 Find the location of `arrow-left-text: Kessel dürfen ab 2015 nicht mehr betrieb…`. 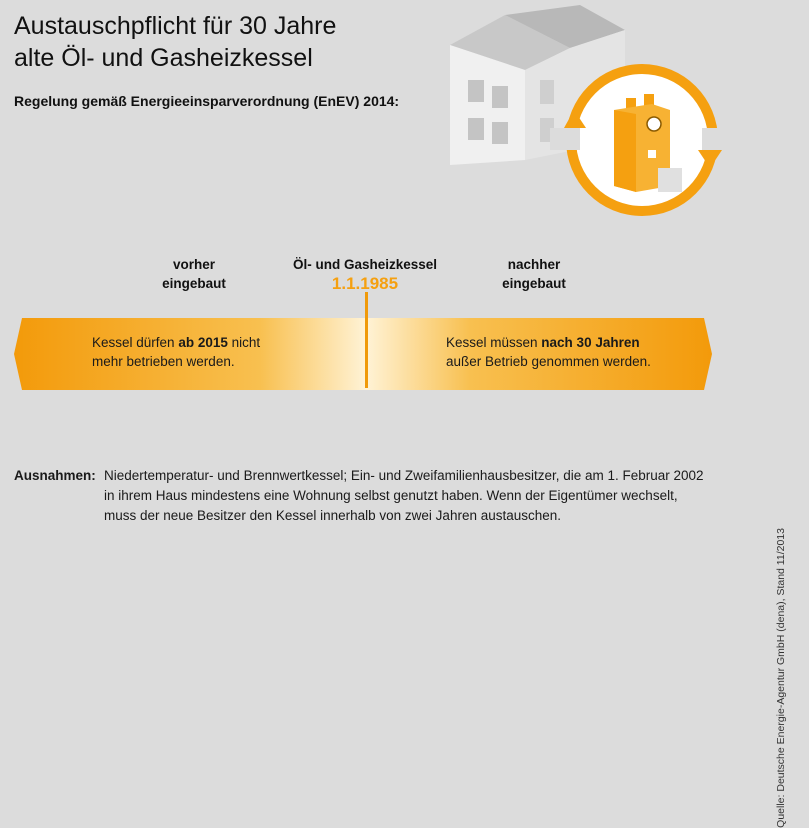

arrow-left-text: Kessel dürfen ab 2015 nicht mehr betrieb… is located at coordinates (176, 352).